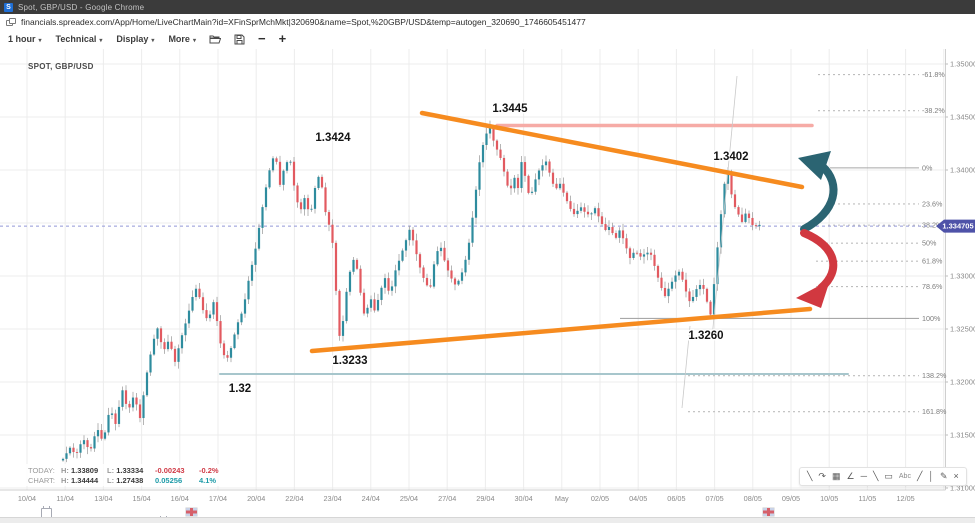  What do you see at coordinates (962, 170) in the screenshot?
I see `price-tick-label: 1.34000` at bounding box center [962, 170].